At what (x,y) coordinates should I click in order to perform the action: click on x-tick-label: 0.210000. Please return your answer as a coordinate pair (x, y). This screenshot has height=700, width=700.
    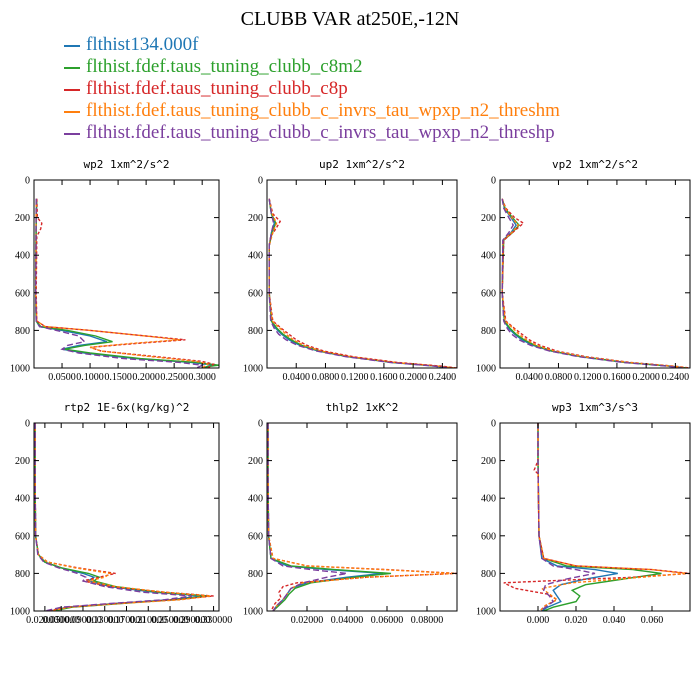
    Looking at the image, I should click on (149, 620).